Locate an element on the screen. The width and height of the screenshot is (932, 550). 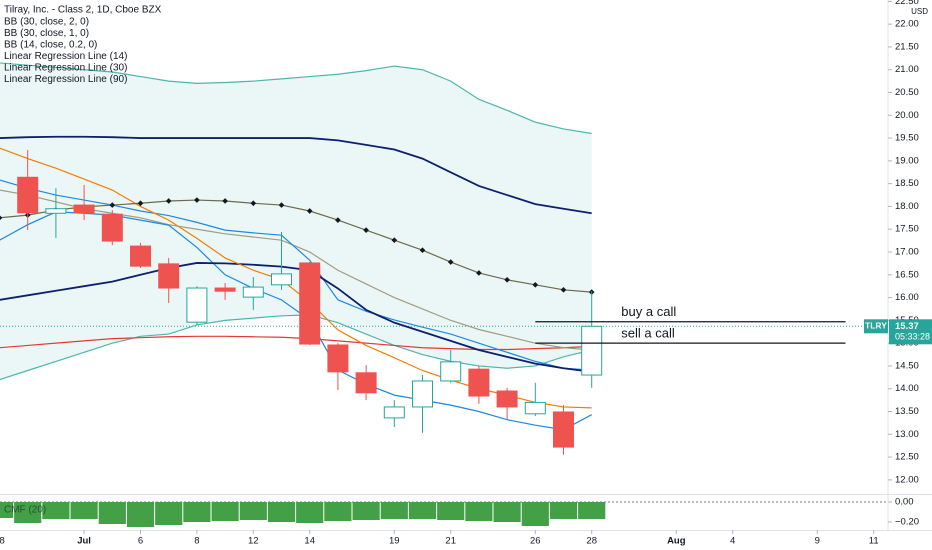
y-tick-label: 16.50 is located at coordinates (907, 274).